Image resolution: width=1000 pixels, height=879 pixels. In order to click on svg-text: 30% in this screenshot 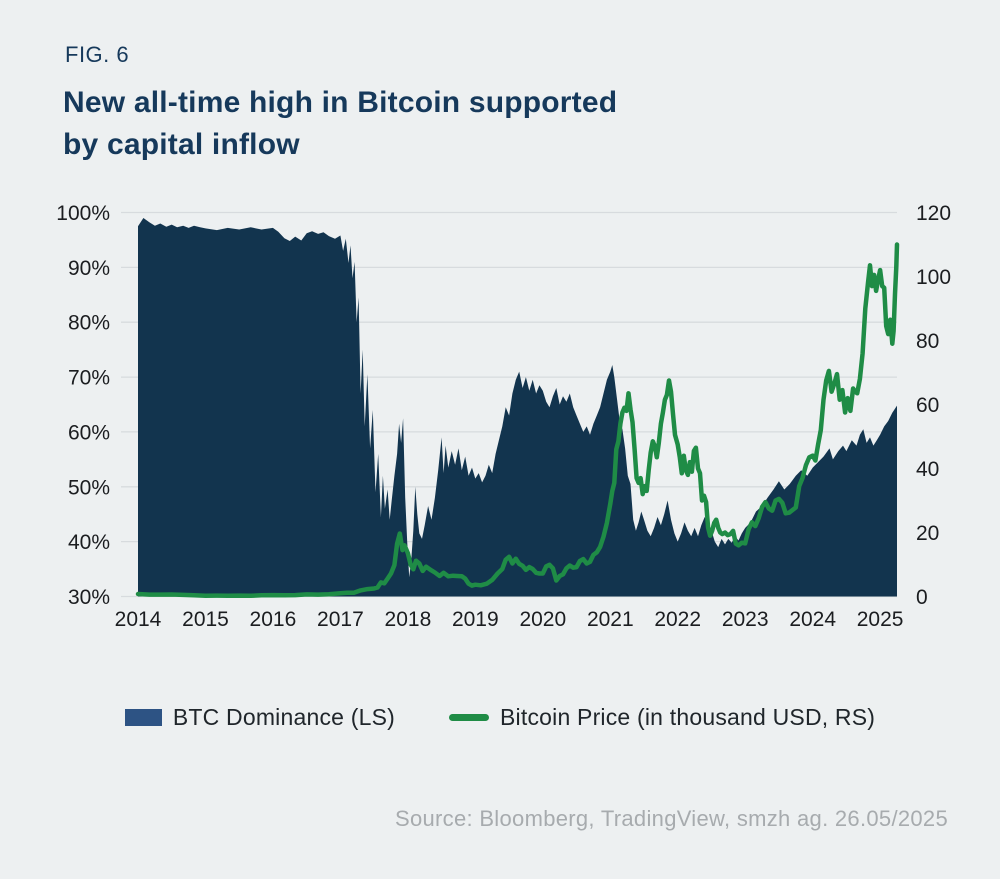, I will do `click(89, 597)`.